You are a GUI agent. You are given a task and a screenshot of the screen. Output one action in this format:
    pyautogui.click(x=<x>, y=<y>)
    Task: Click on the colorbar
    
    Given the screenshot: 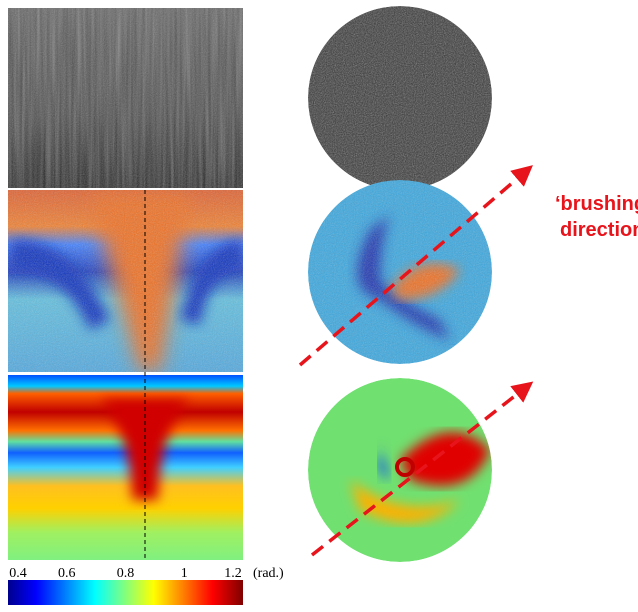 What is the action you would take?
    pyautogui.click(x=125, y=592)
    